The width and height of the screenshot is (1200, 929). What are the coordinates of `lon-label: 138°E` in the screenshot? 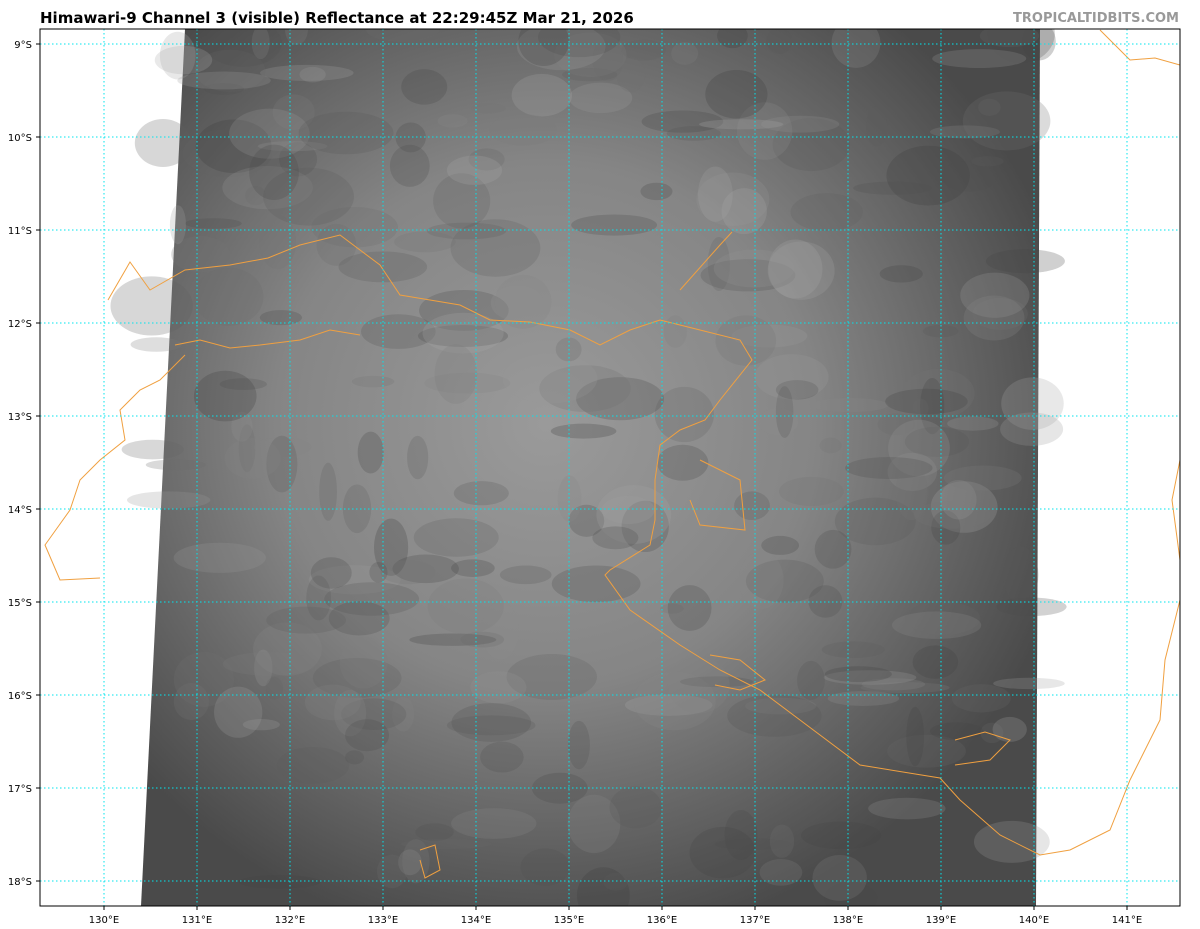 It's located at (848, 920).